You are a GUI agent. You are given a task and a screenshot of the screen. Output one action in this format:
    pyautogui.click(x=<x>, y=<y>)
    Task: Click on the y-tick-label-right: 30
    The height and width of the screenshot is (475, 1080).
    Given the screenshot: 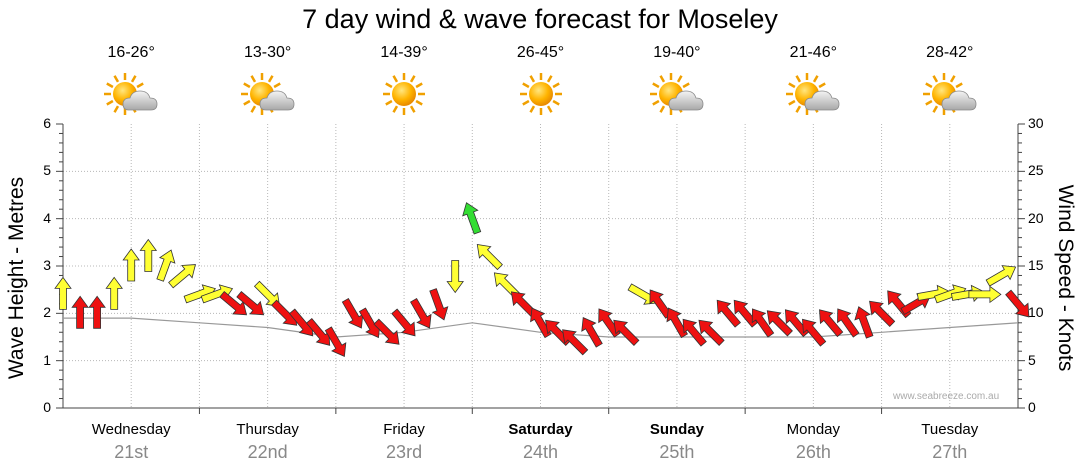 What is the action you would take?
    pyautogui.click(x=1036, y=123)
    